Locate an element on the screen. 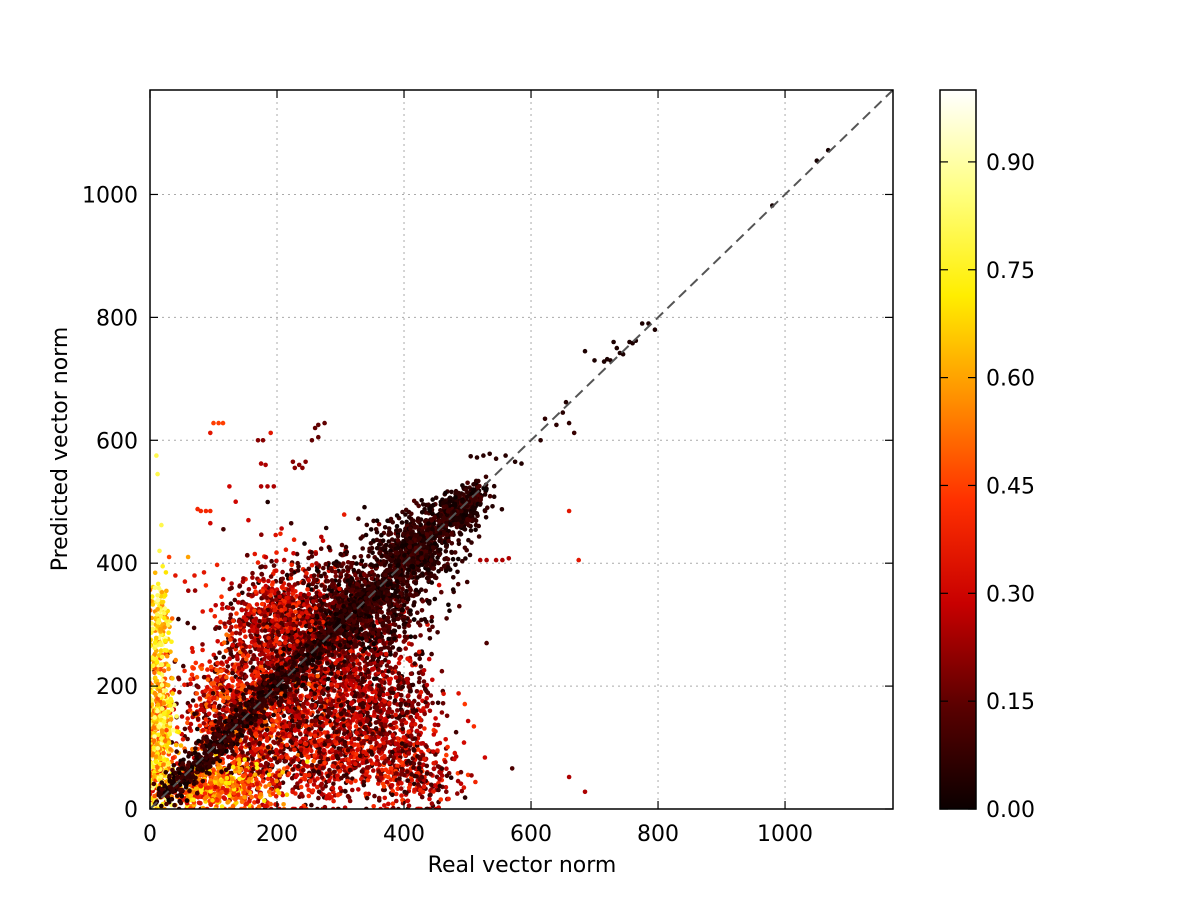 This screenshot has height=904, width=1200. data-point-1985 is located at coordinates (349, 657).